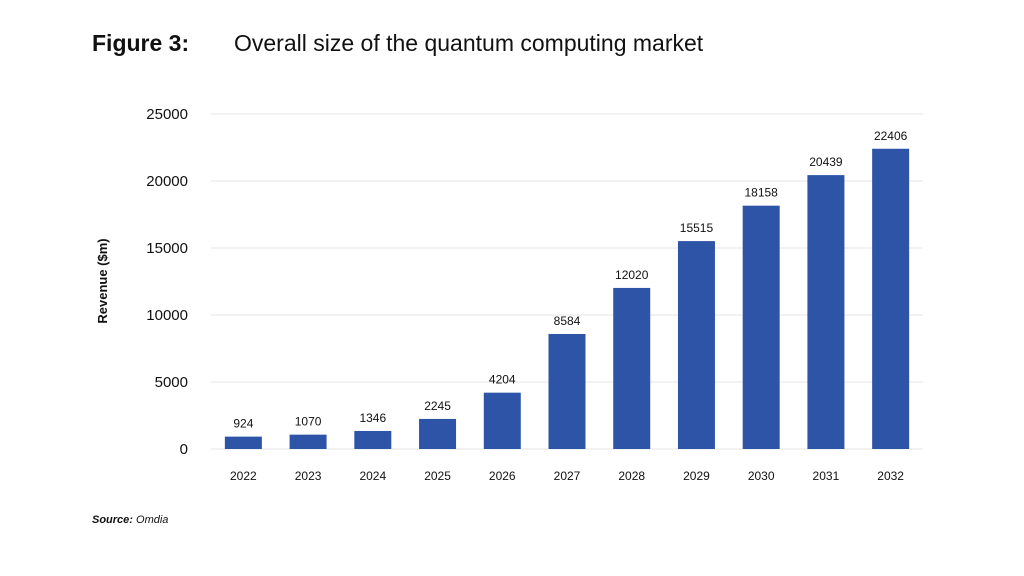  I want to click on x-tick-label: 2025, so click(437, 476).